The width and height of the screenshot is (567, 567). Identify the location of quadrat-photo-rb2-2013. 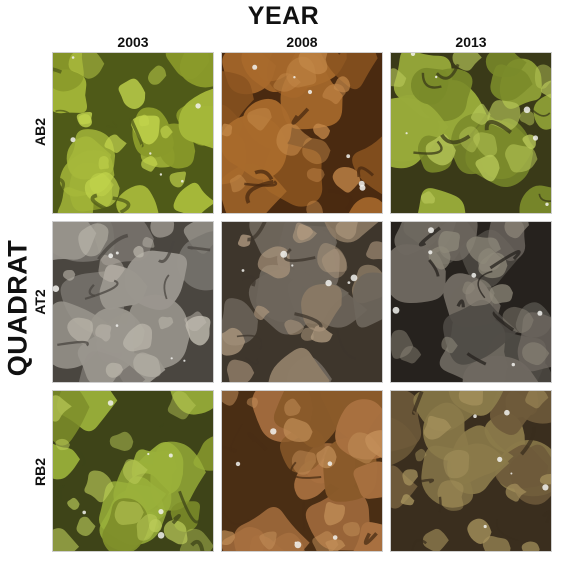
(471, 471).